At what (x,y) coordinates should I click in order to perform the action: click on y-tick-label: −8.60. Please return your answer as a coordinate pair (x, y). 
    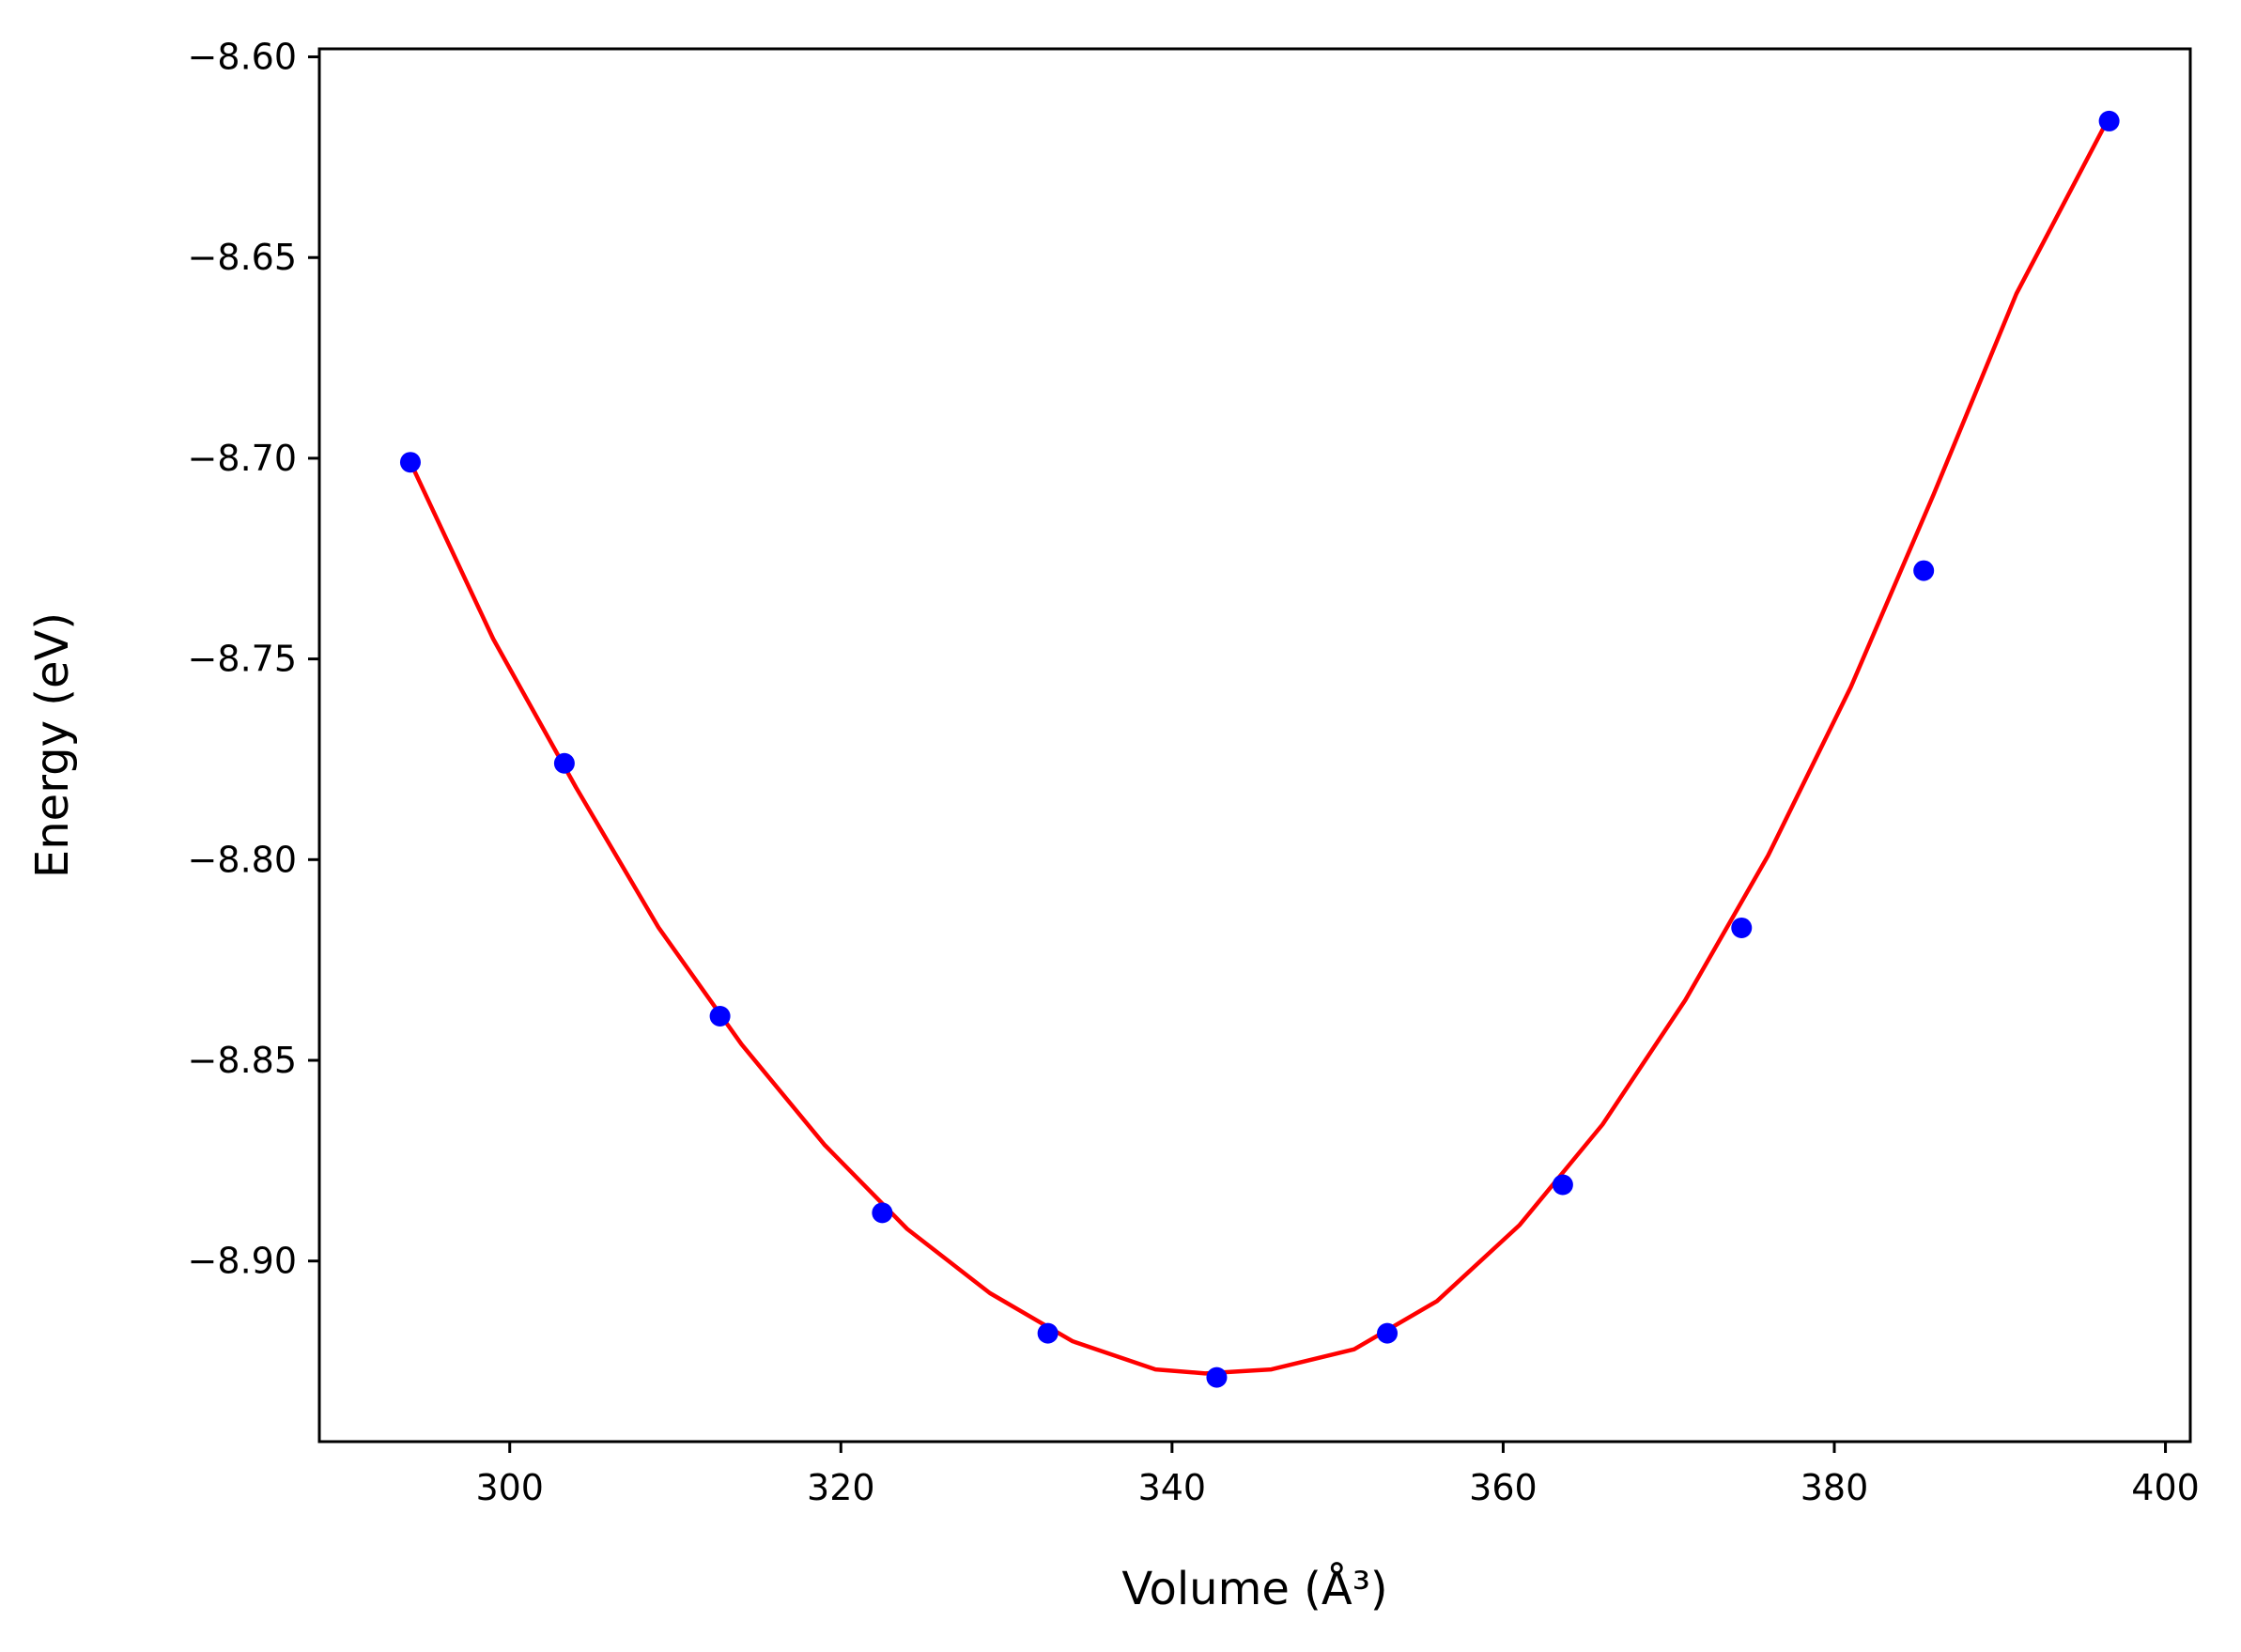
    Looking at the image, I should click on (242, 57).